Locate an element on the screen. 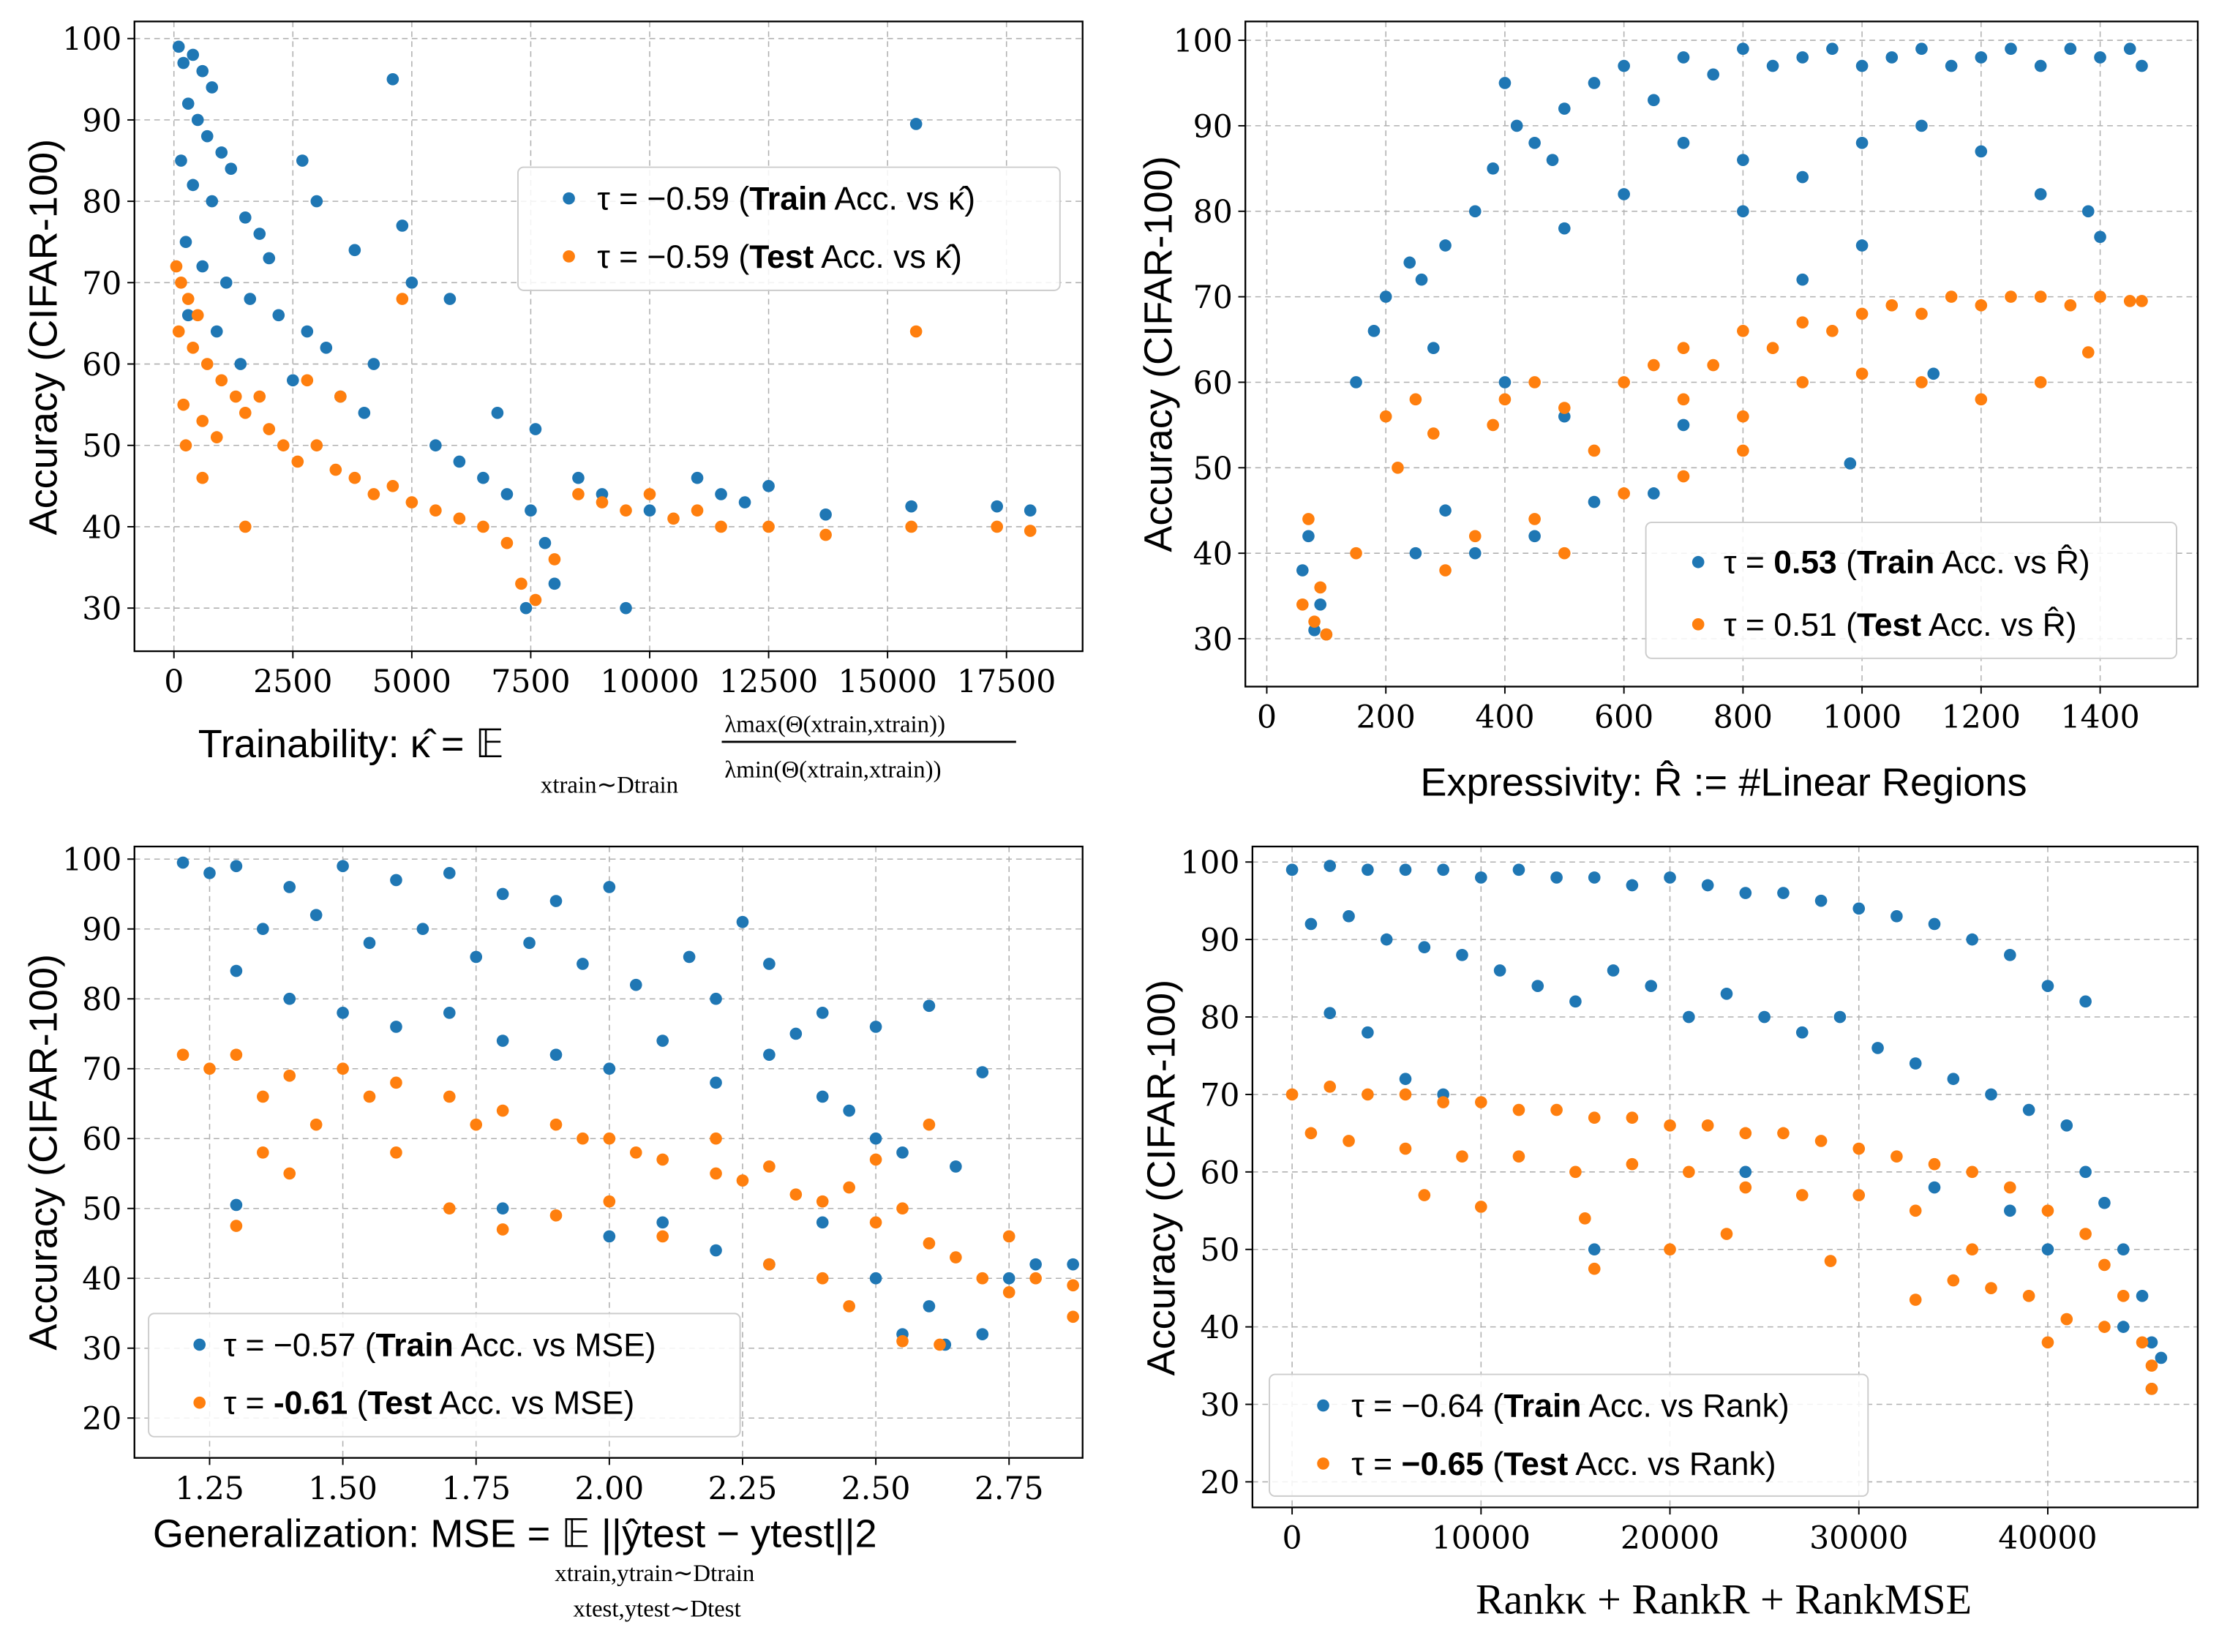 The image size is (2219, 1652). x-label-subscript: xtrain,ytrain∼Dtrain is located at coordinates (654, 1574).